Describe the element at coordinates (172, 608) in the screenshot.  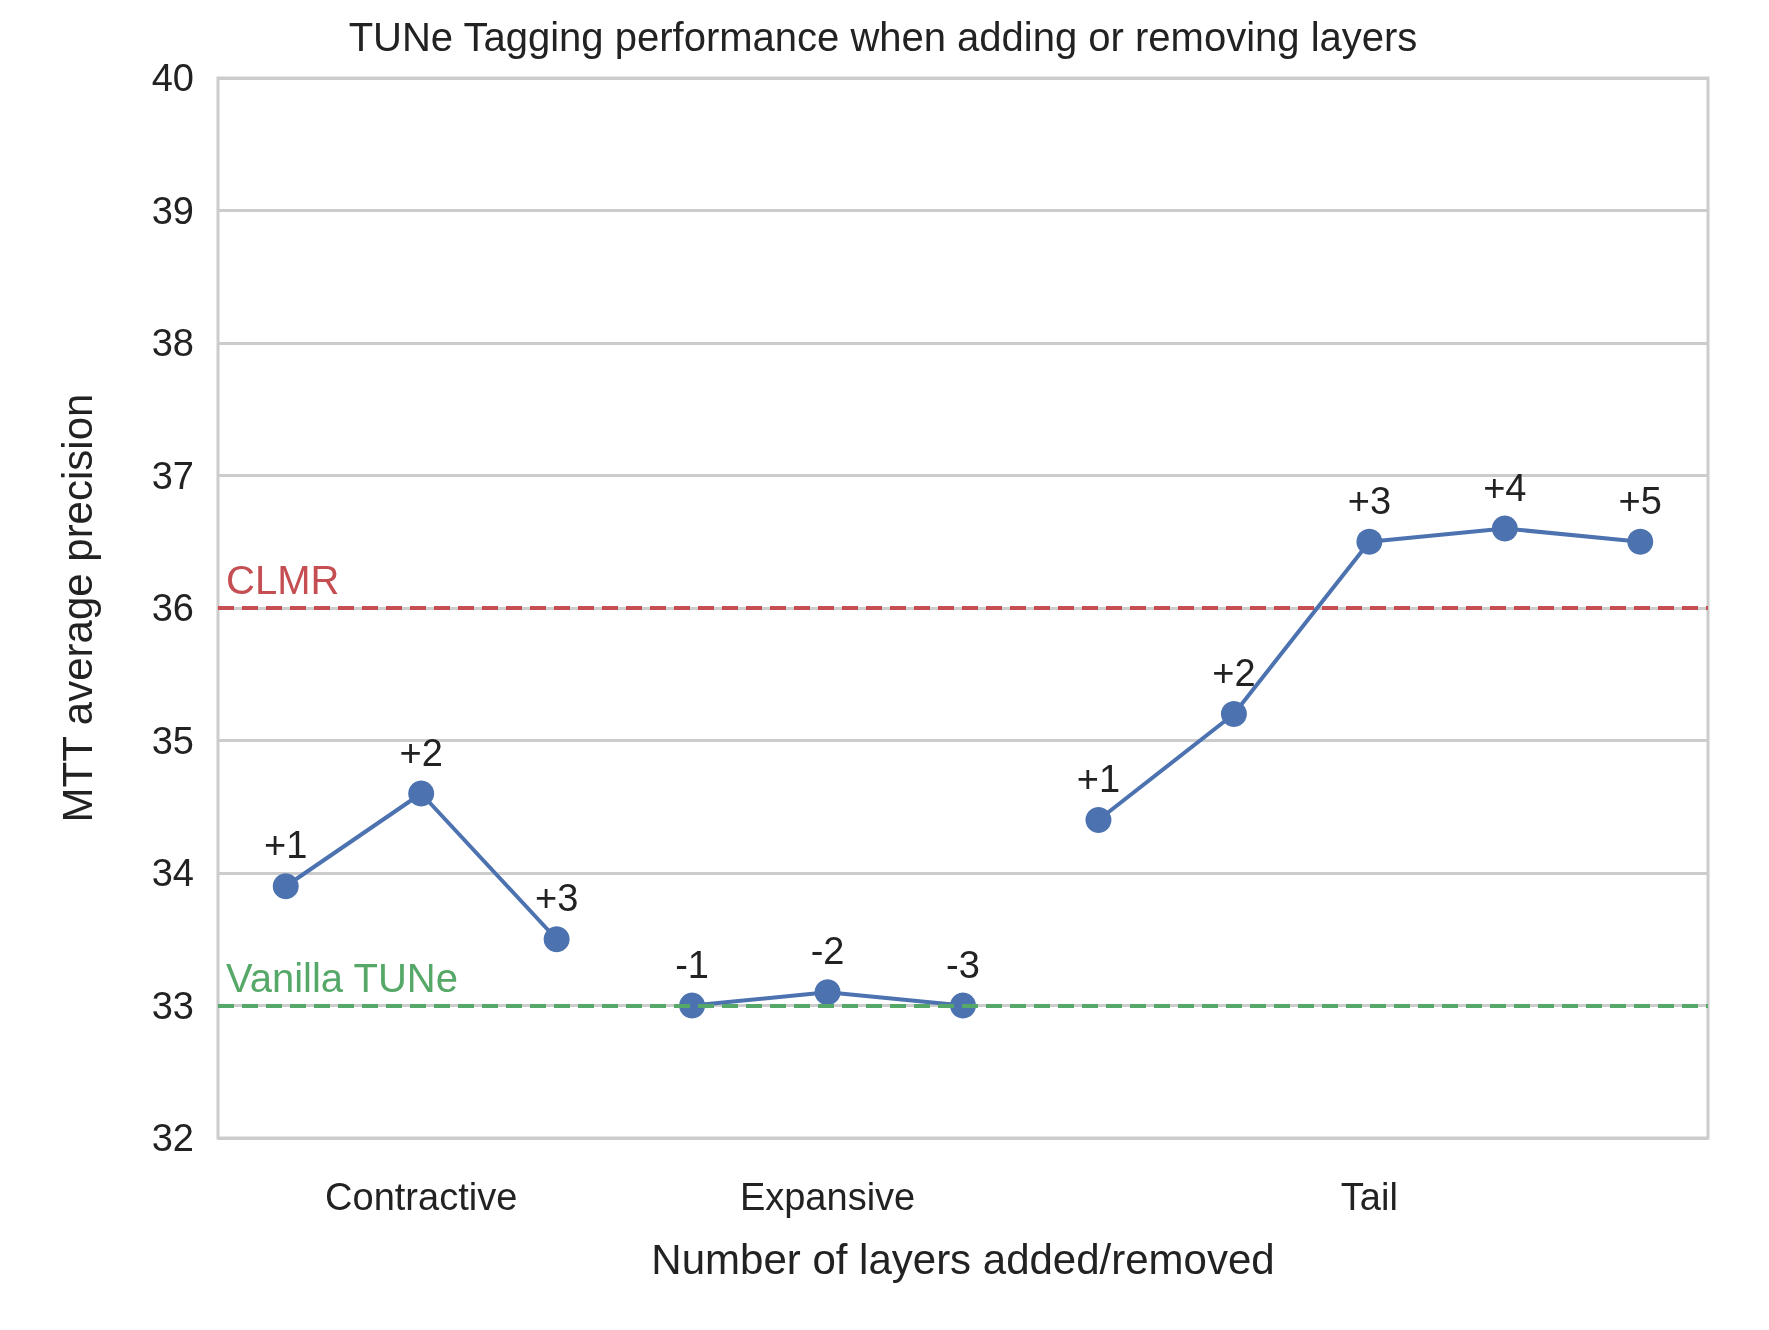
I see `y-tick-label: 36` at that location.